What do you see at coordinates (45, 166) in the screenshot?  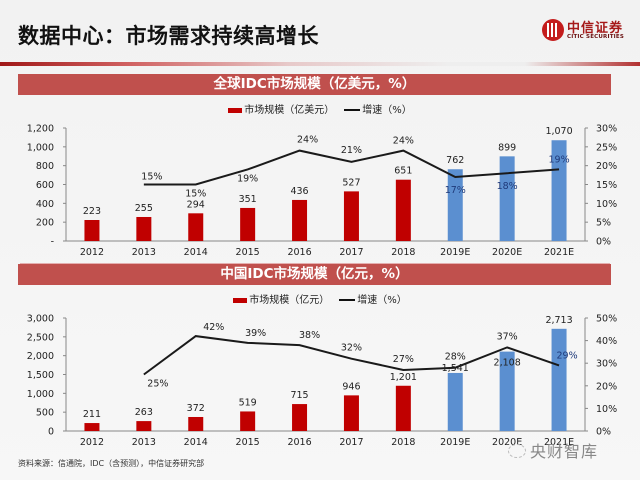 I see `y-left-tick-label: 800` at bounding box center [45, 166].